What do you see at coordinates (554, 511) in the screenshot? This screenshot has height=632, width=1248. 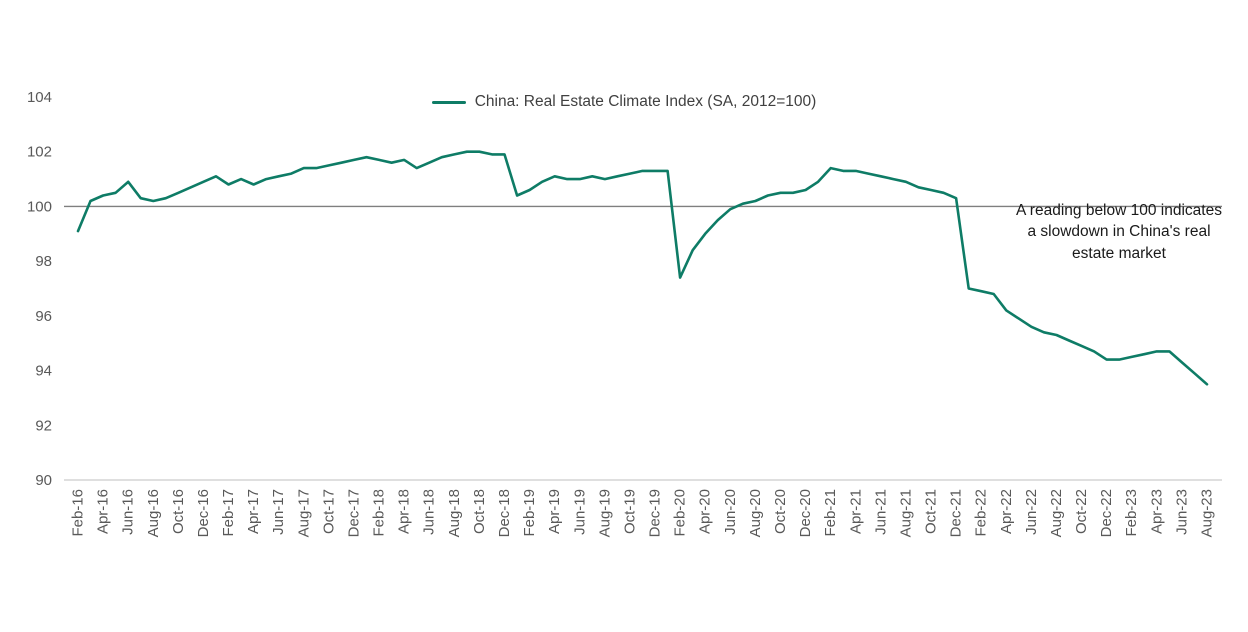 I see `x-tick-label: Apr-19` at bounding box center [554, 511].